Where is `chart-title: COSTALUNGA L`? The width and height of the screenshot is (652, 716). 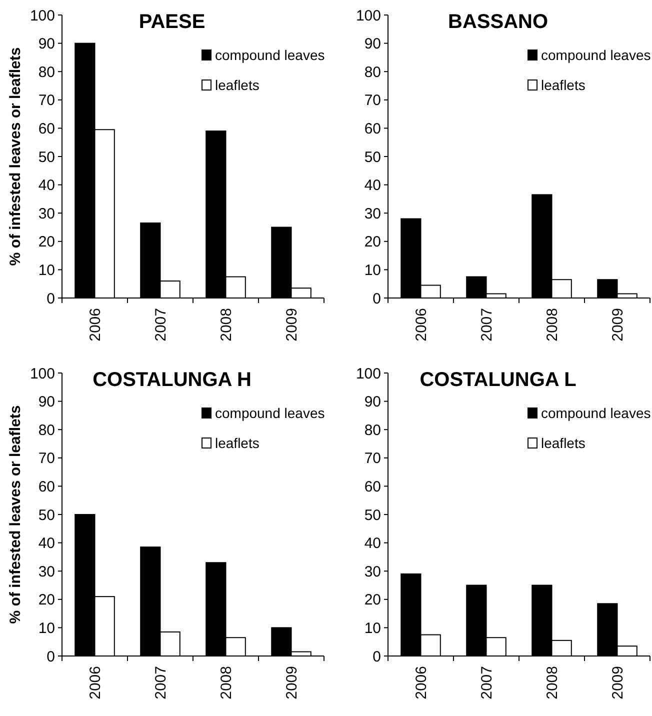 chart-title: COSTALUNGA L is located at coordinates (498, 380).